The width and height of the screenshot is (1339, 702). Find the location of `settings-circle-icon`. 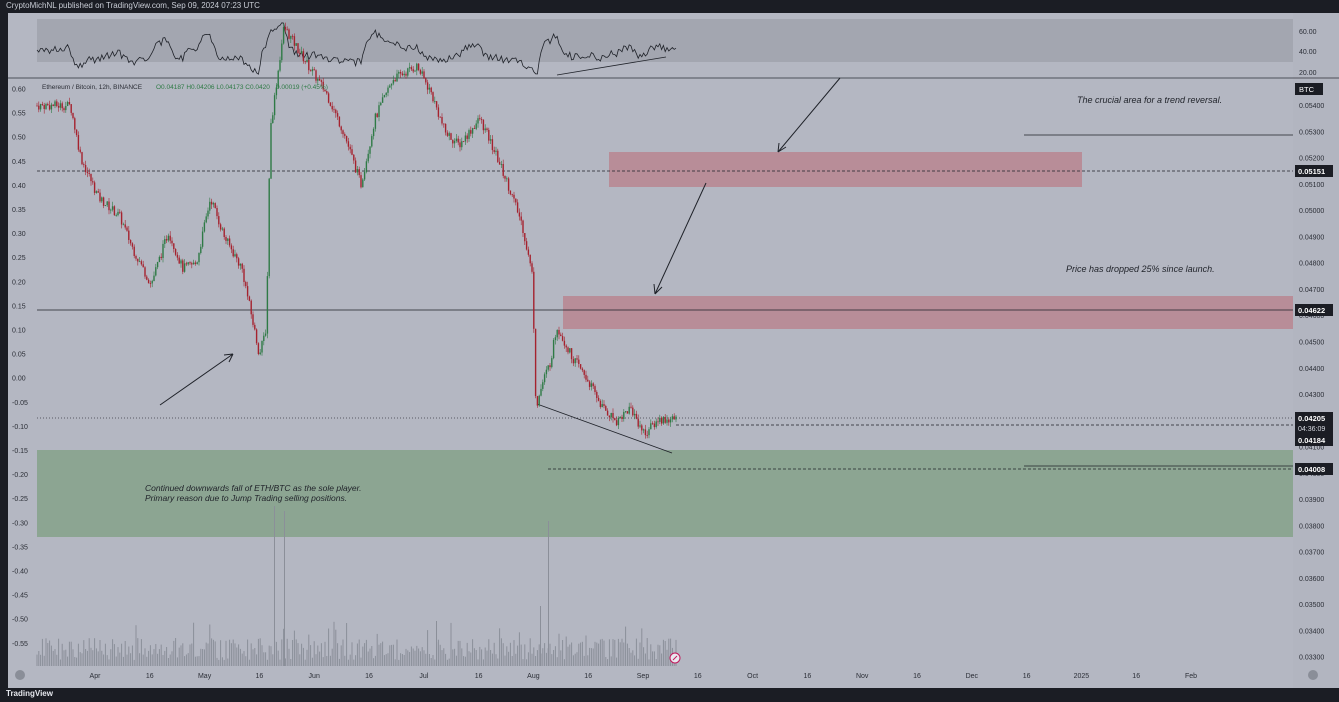

settings-circle-icon is located at coordinates (20, 675).